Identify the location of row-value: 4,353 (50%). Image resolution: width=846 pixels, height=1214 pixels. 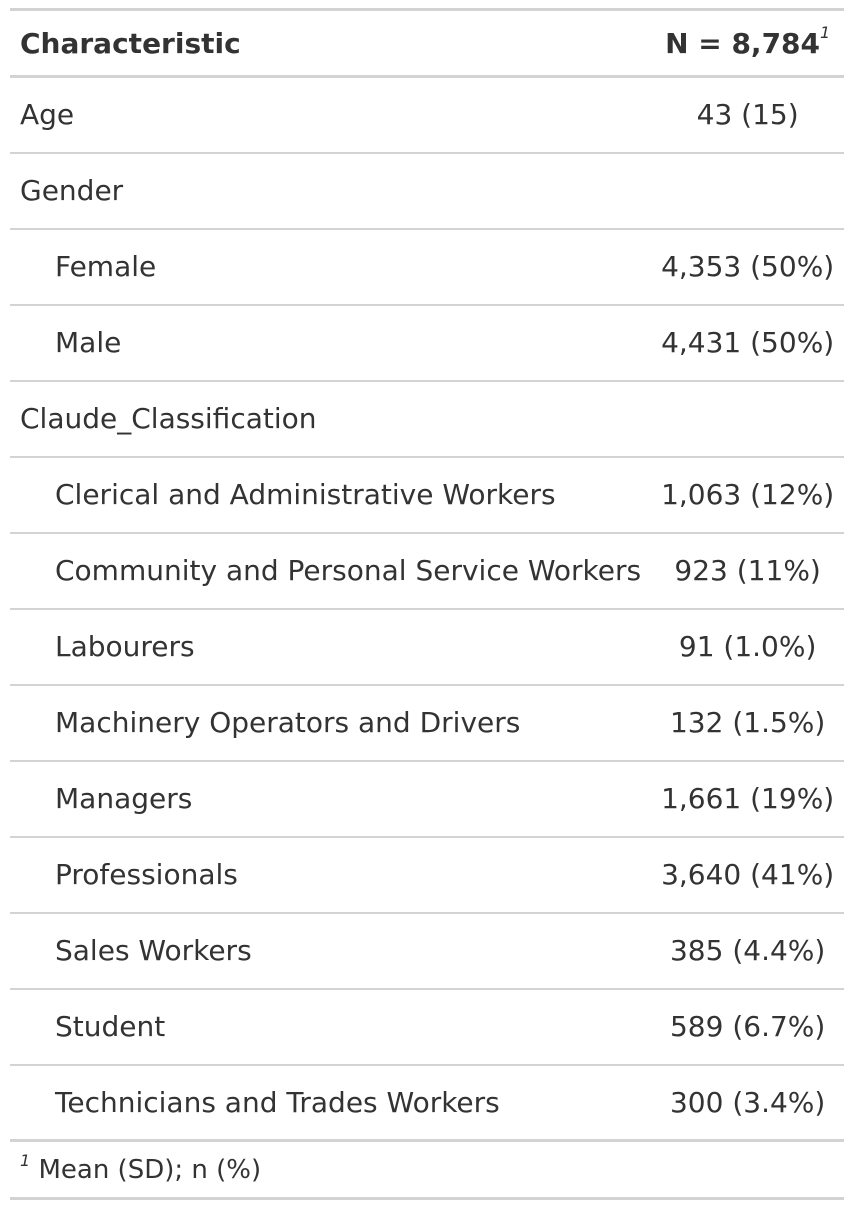
(748, 266).